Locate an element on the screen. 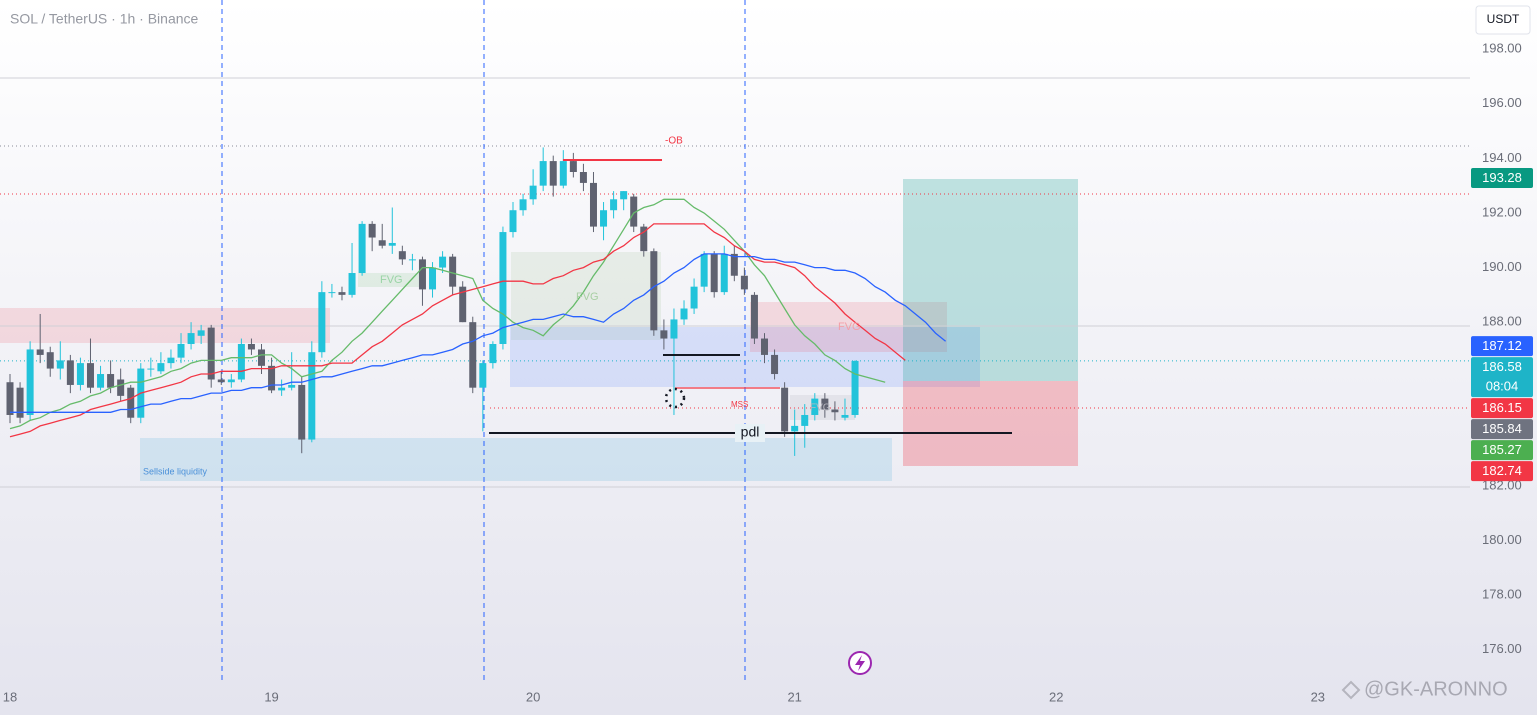  y-tick-label: 198.00 is located at coordinates (1502, 48).